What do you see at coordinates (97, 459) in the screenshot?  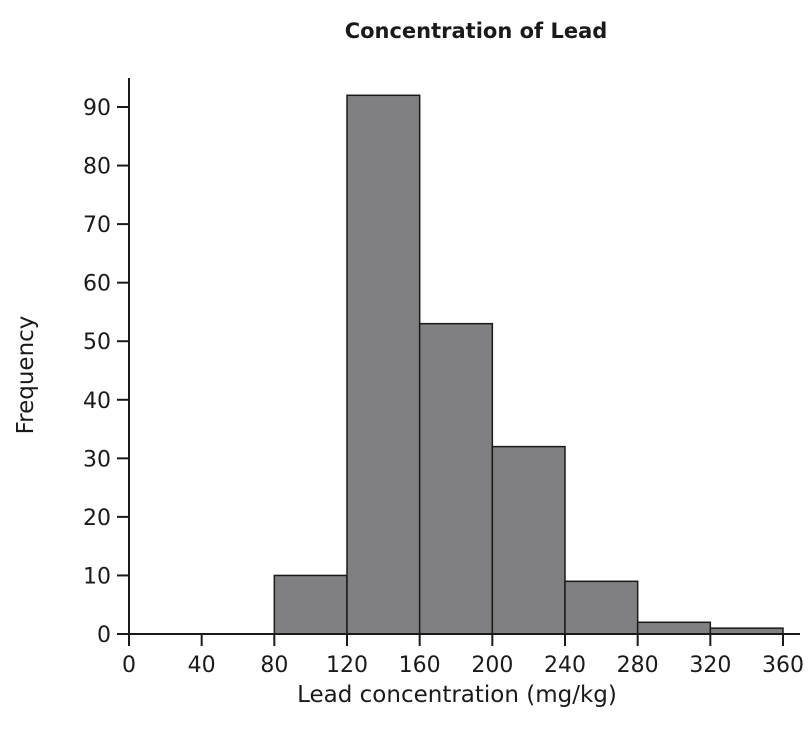 I see `y-tick-label: 30` at bounding box center [97, 459].